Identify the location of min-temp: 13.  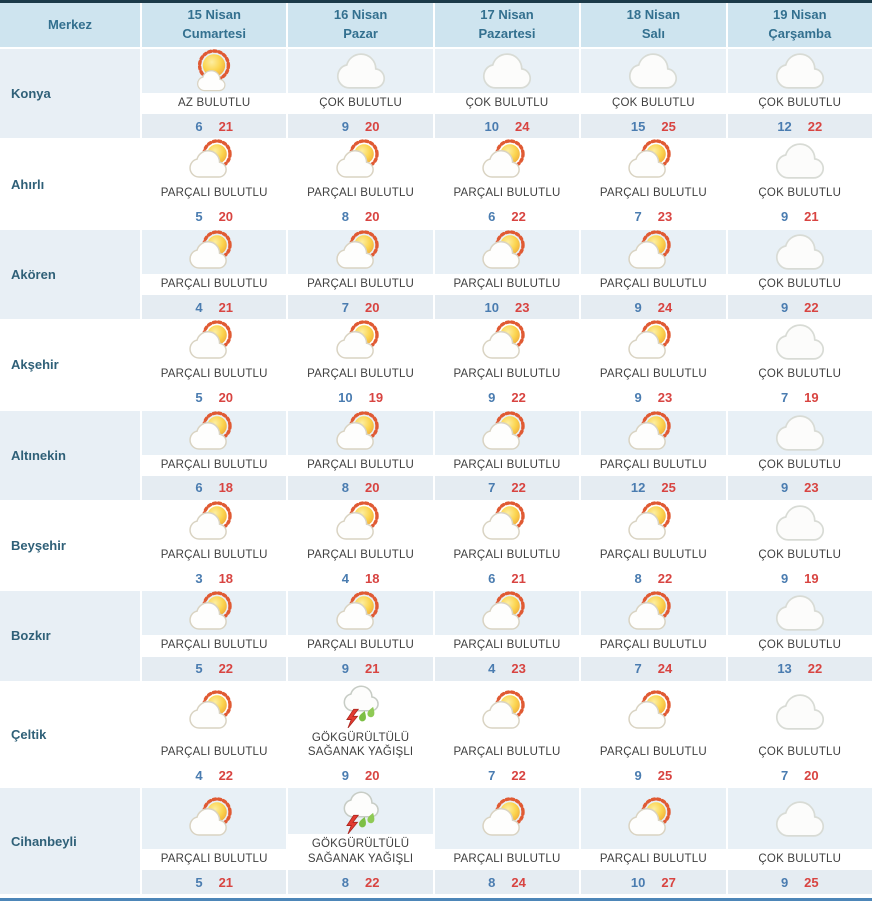
(784, 669).